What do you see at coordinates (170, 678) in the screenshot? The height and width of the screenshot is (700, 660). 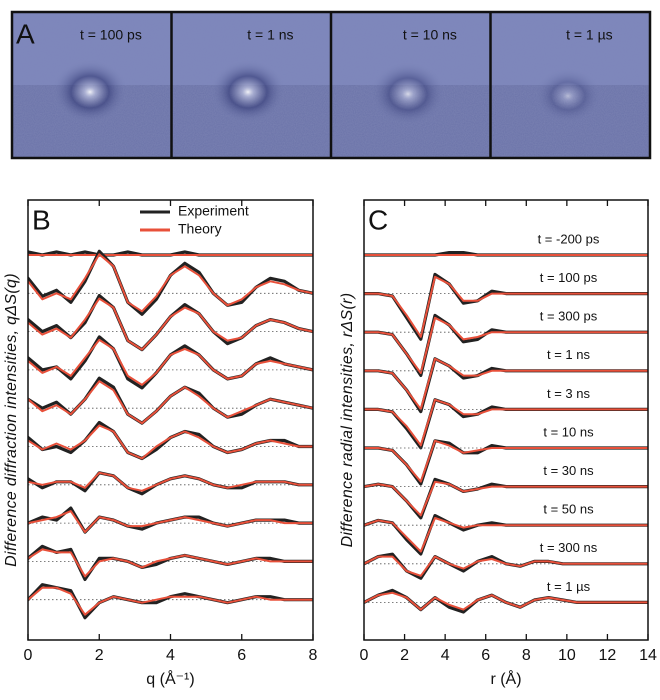 I see `x-axis-label: q (Å⁻¹)` at bounding box center [170, 678].